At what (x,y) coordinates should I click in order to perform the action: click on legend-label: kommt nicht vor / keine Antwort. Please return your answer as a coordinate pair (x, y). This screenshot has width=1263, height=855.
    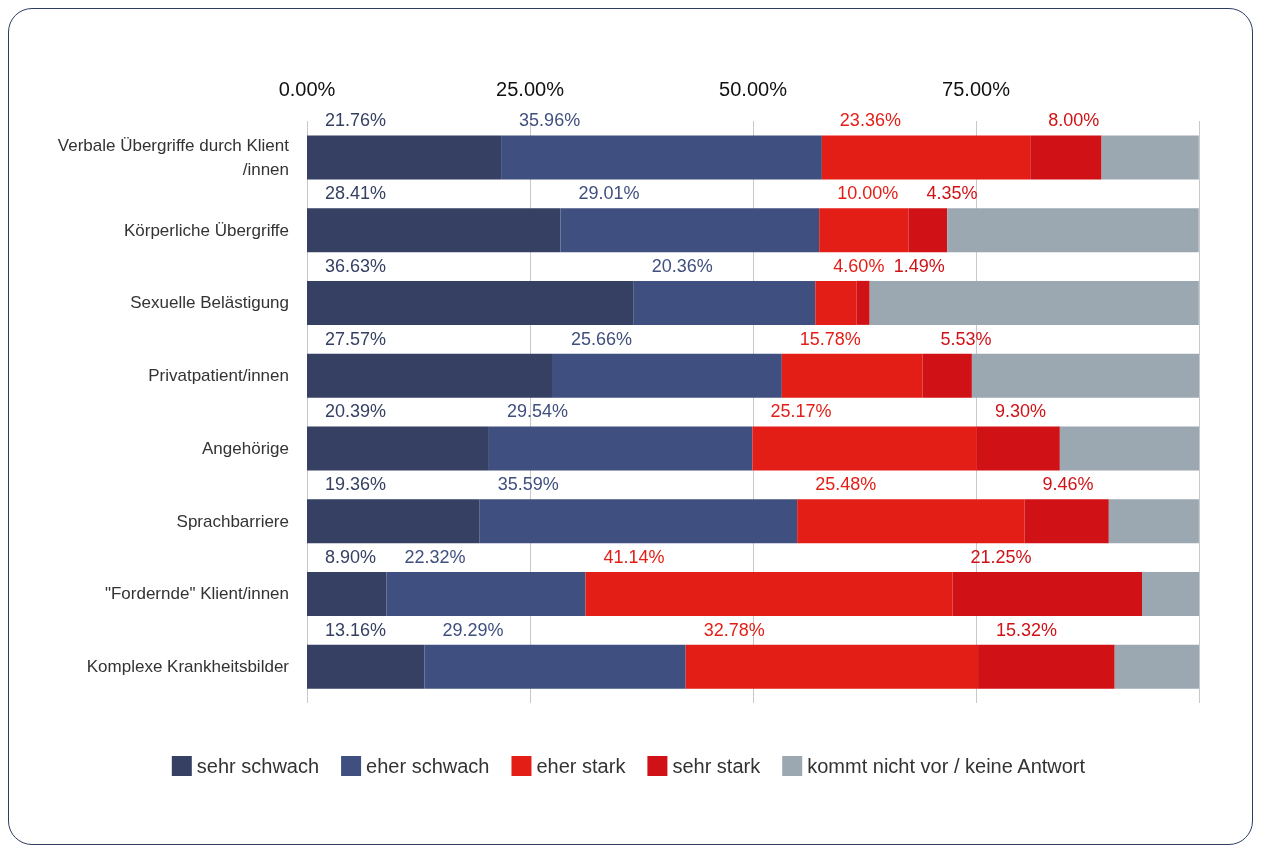
    Looking at the image, I should click on (946, 766).